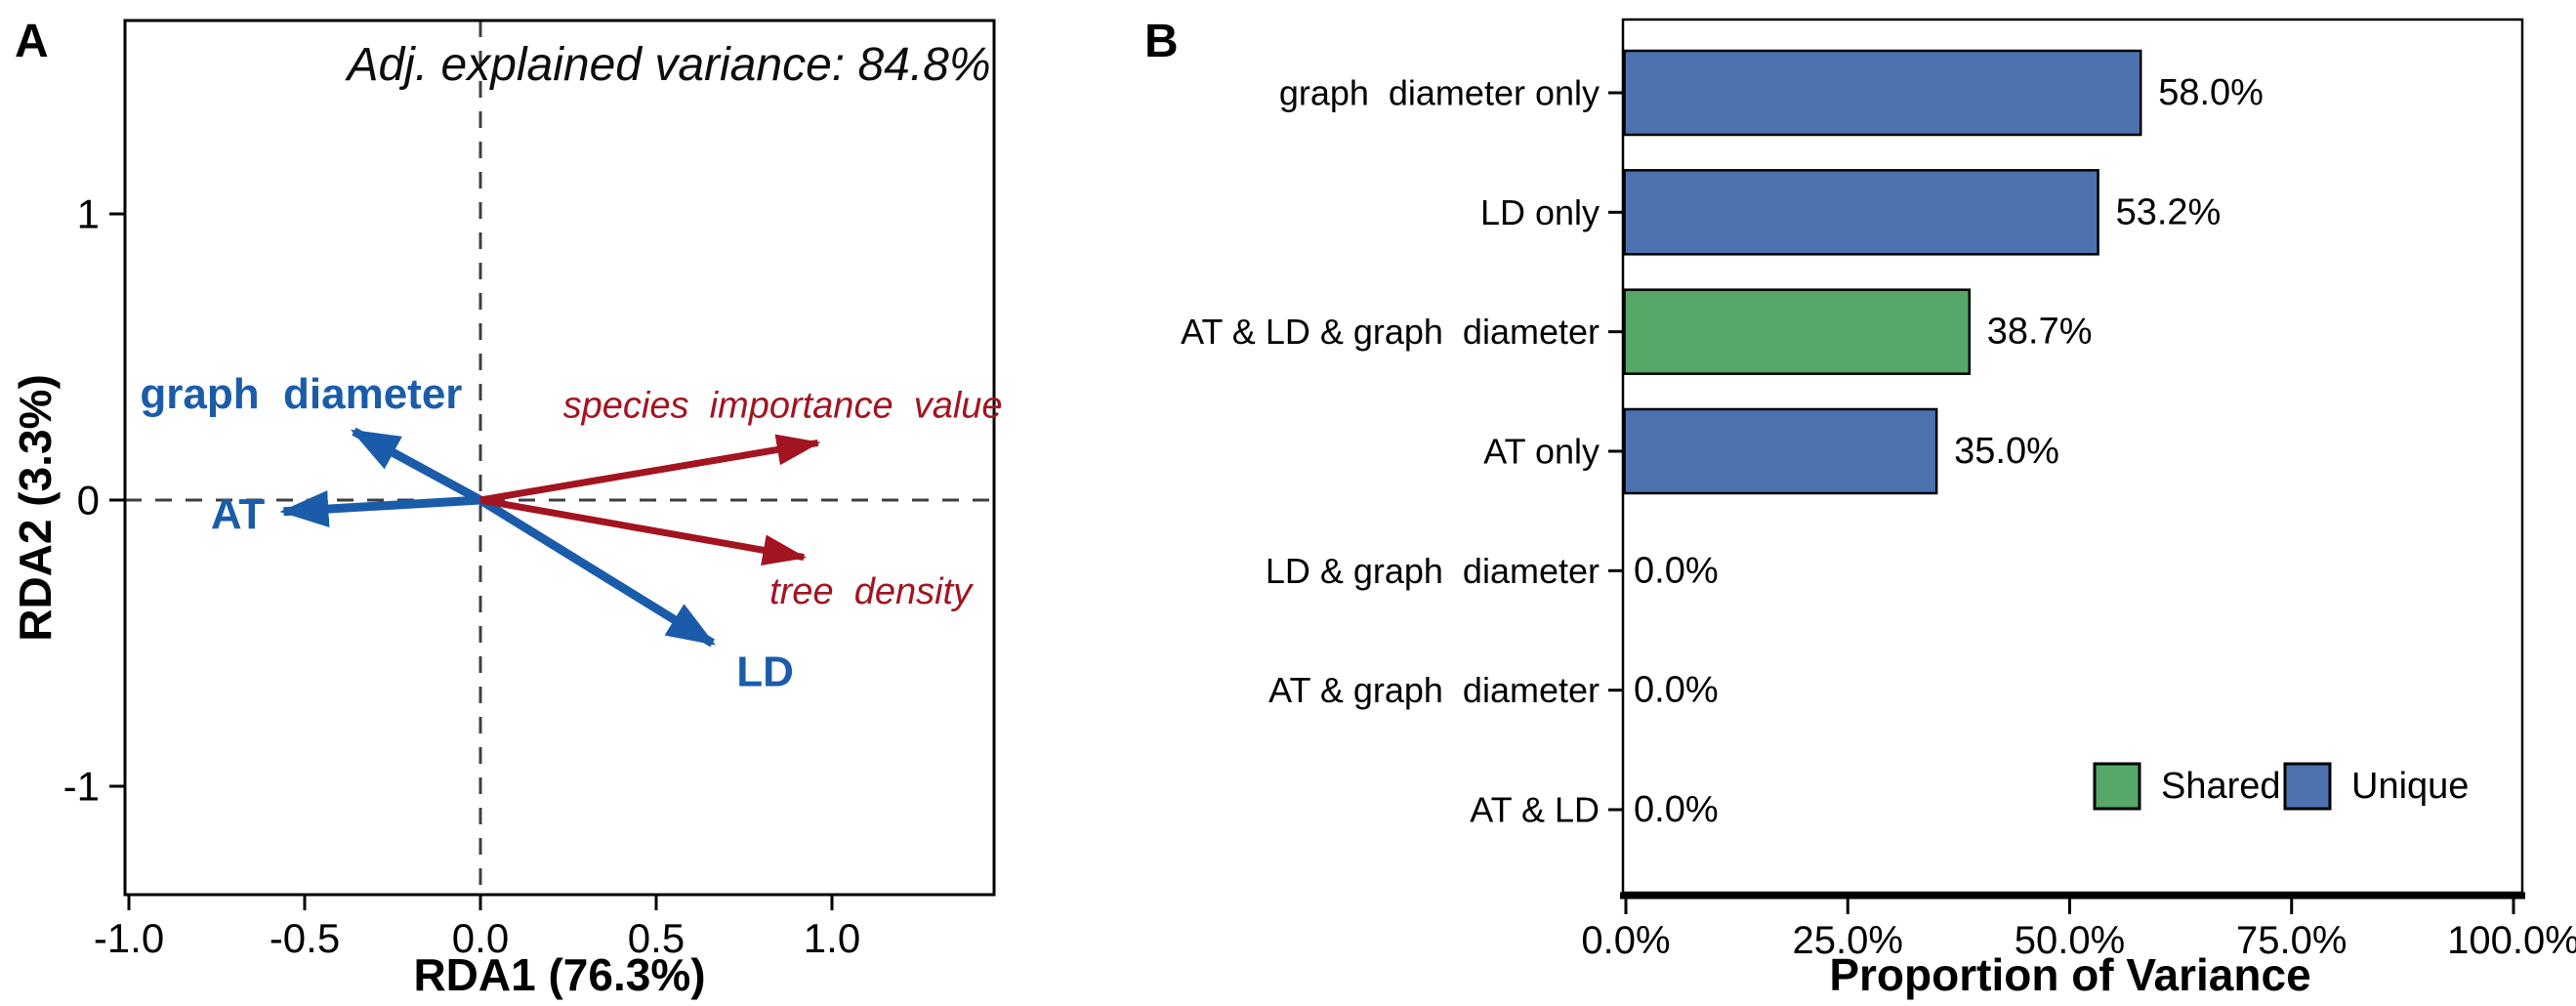  Describe the element at coordinates (2040, 333) in the screenshot. I see `bar-value-label: 38.7%` at that location.